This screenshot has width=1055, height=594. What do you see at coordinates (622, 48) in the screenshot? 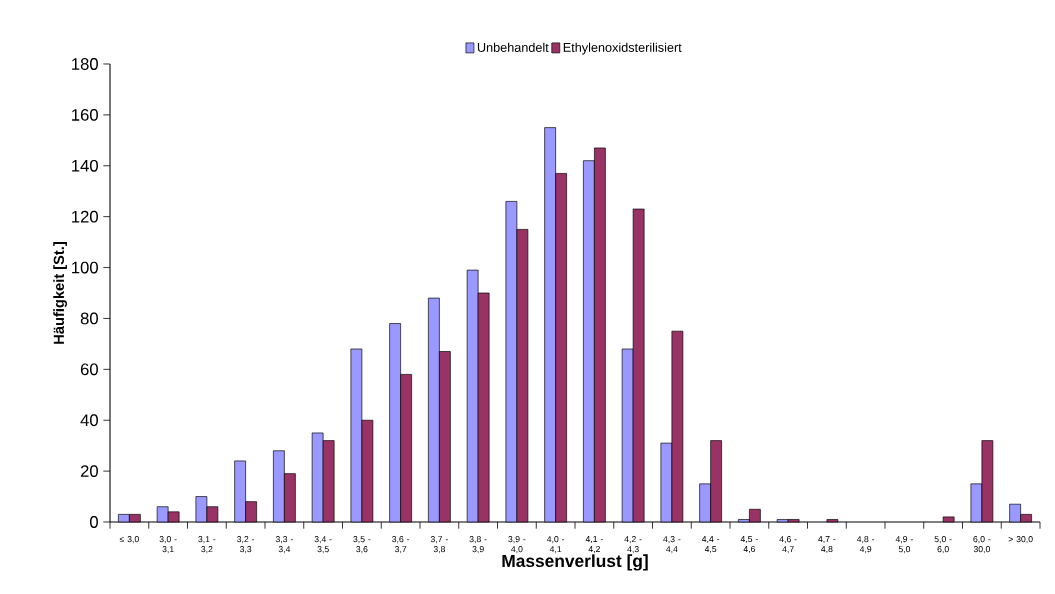
I see `legend-label: Ethylenoxidsterilisiert` at bounding box center [622, 48].